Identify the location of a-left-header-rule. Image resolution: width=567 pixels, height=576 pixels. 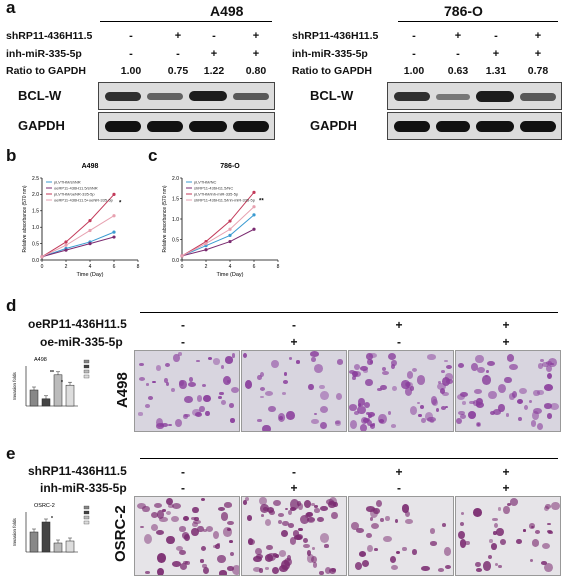
(186, 21).